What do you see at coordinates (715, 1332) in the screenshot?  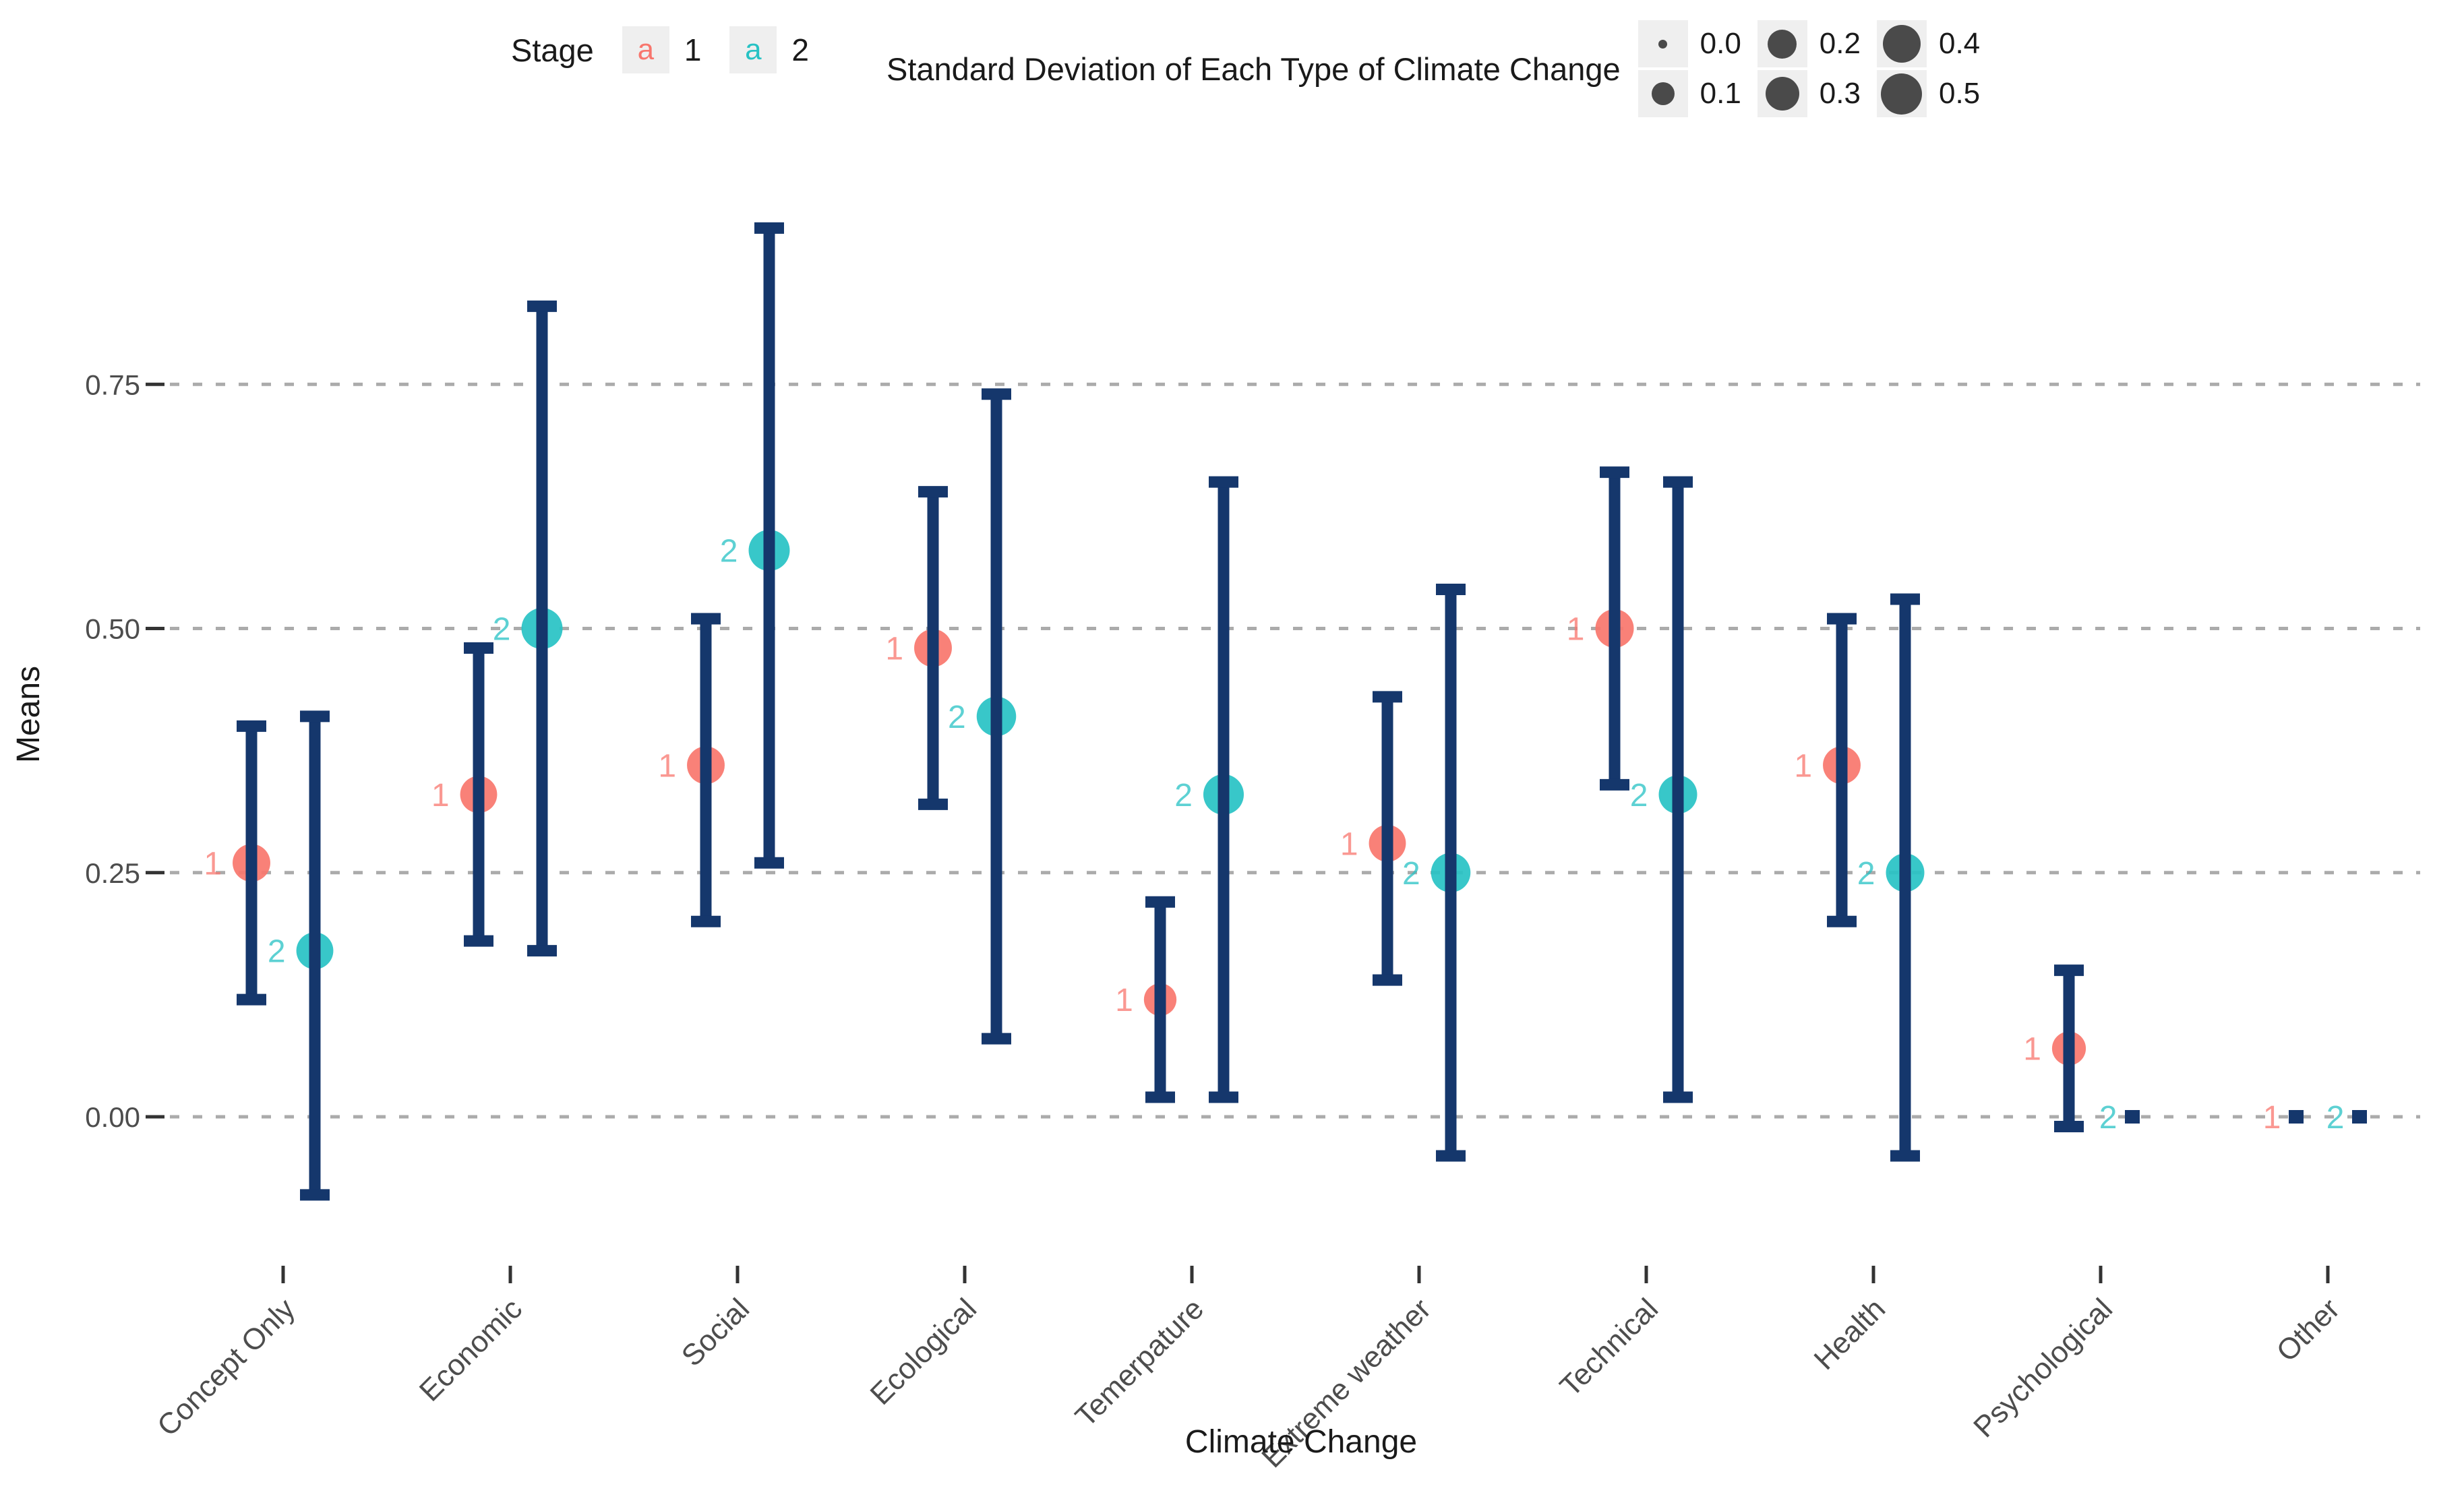 I see `x-tick-label-social: Social` at bounding box center [715, 1332].